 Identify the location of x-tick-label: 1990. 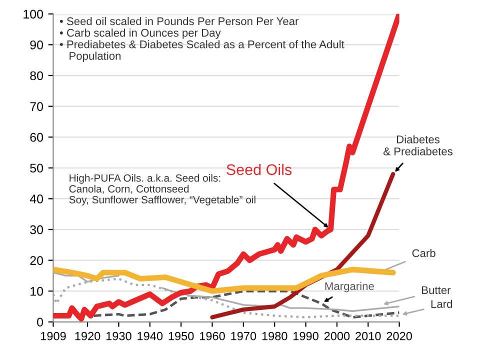
(306, 336).